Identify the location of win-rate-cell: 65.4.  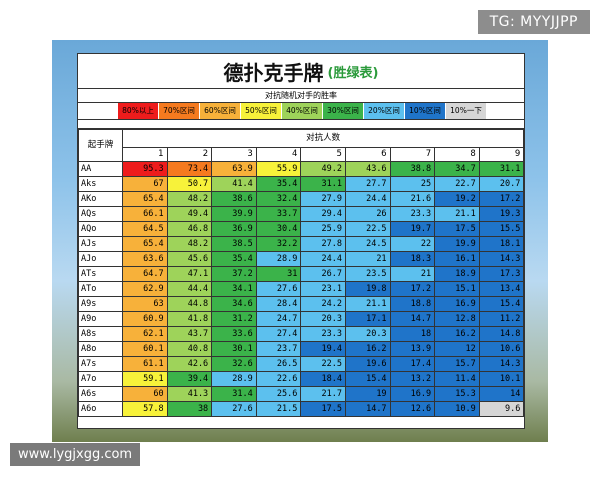
(145, 199).